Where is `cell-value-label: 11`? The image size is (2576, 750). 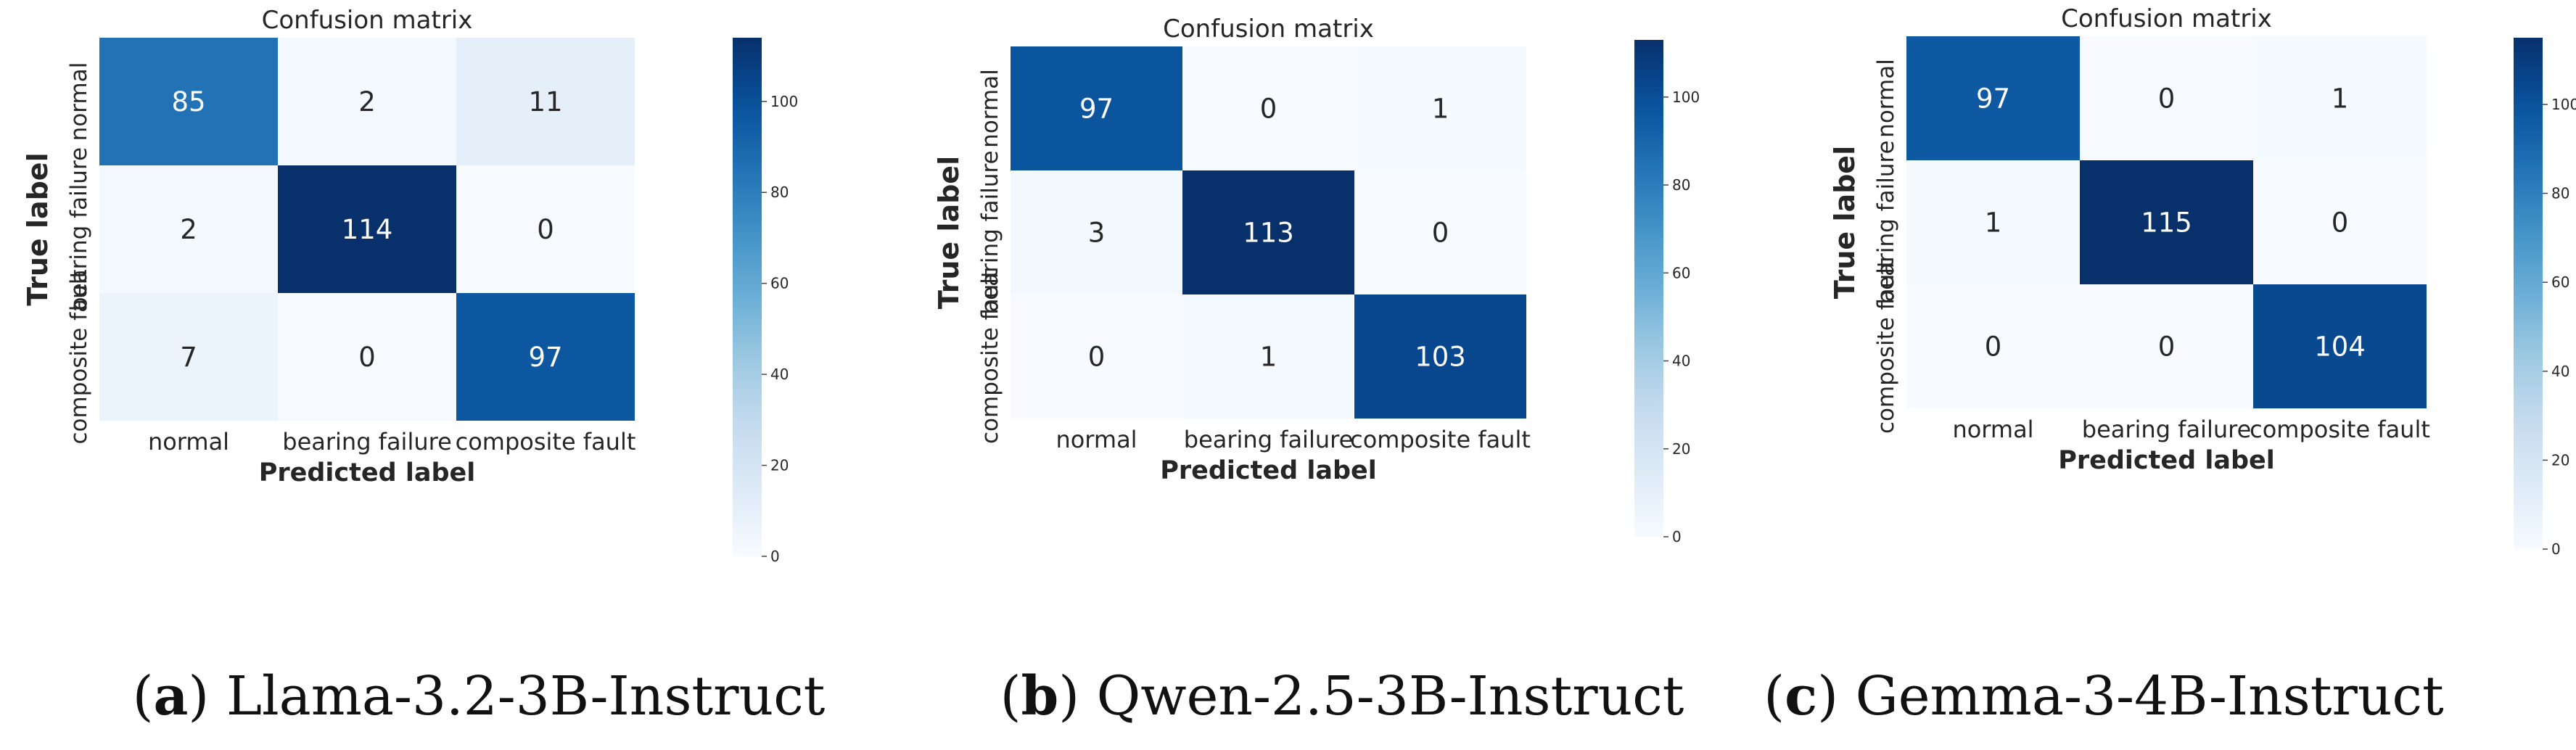 cell-value-label: 11 is located at coordinates (545, 102).